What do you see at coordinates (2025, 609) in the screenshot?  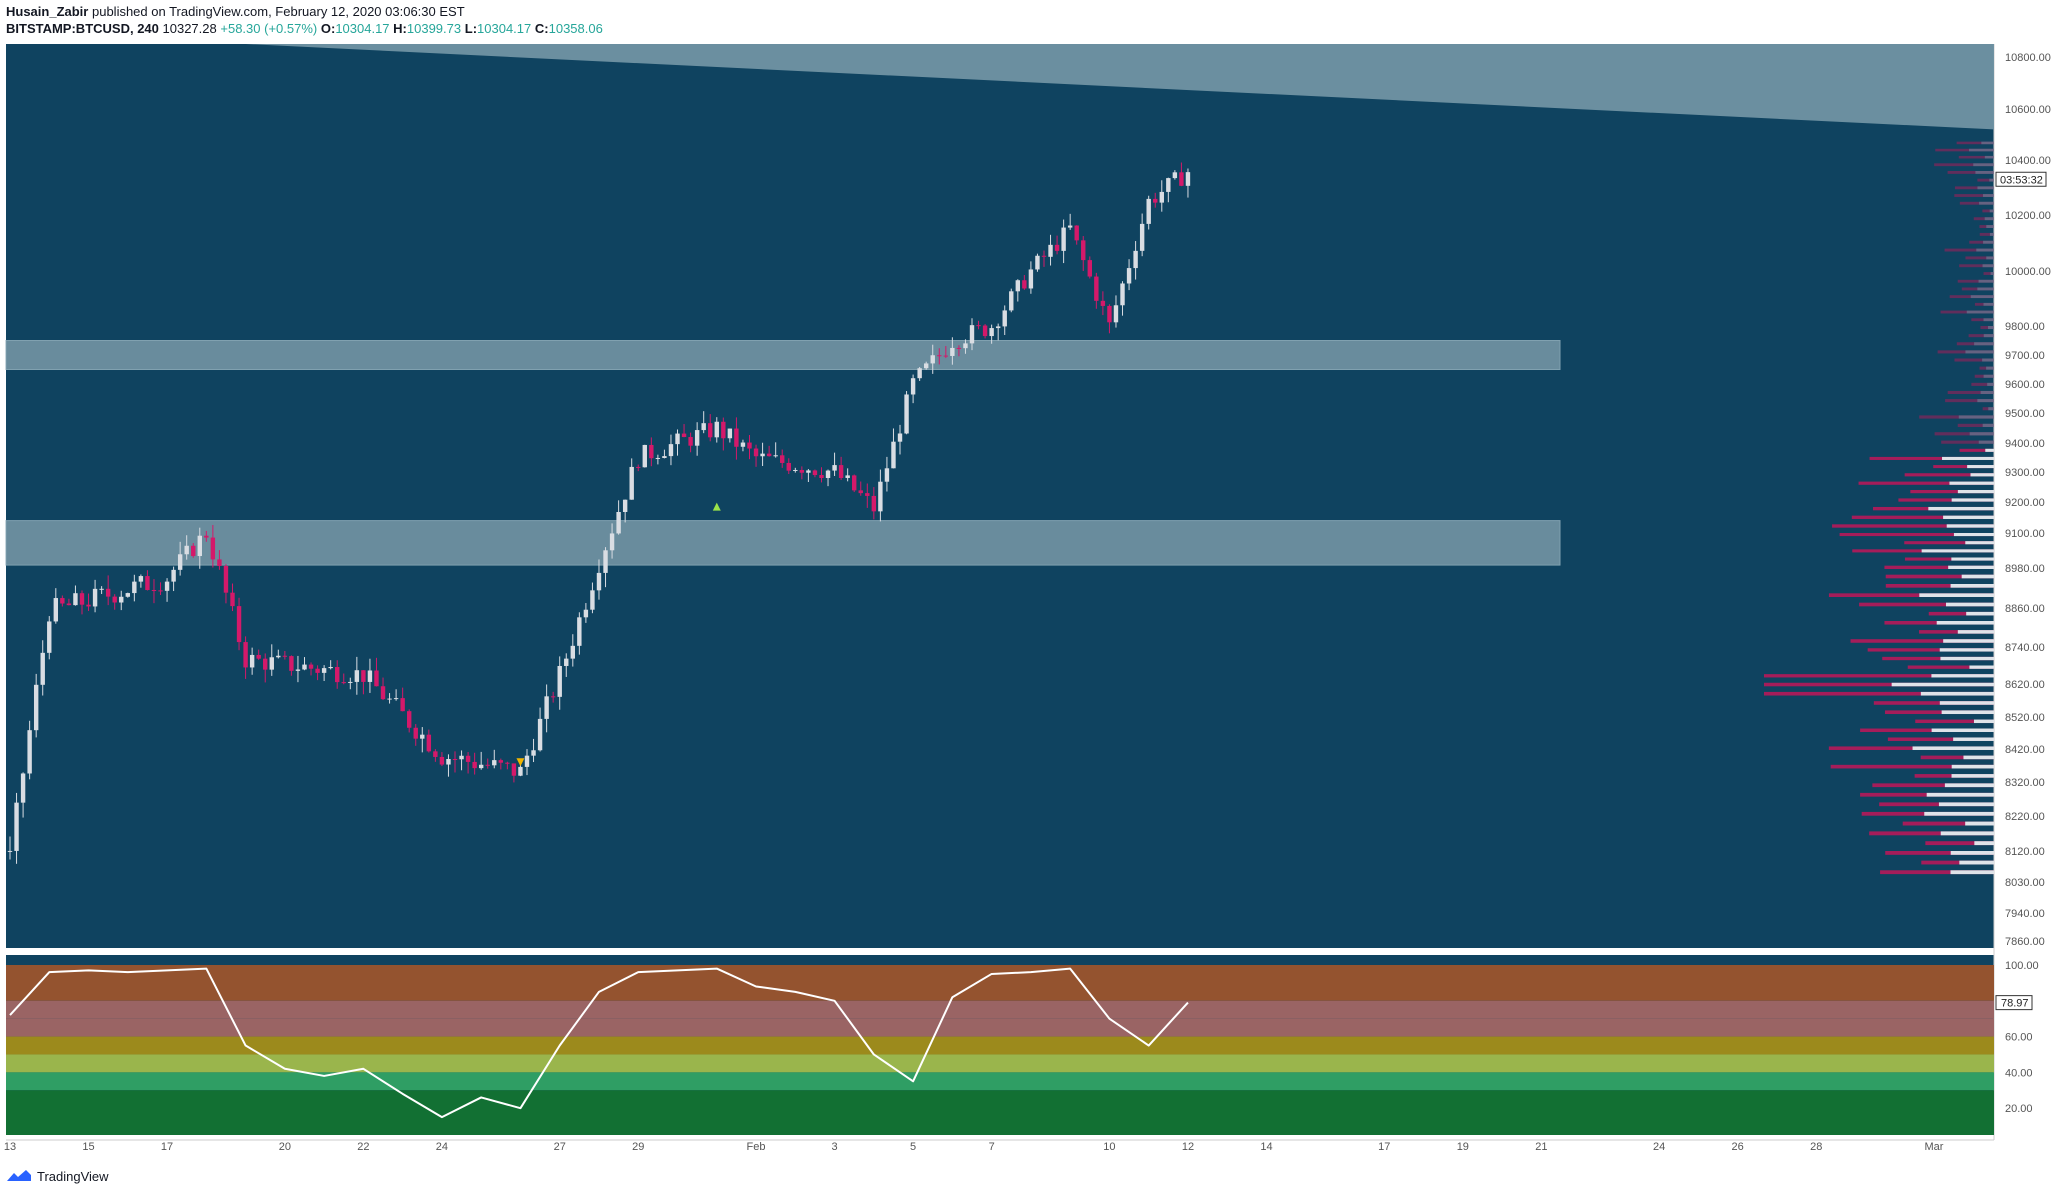 I see `price-tick-label: 8860.00` at bounding box center [2025, 609].